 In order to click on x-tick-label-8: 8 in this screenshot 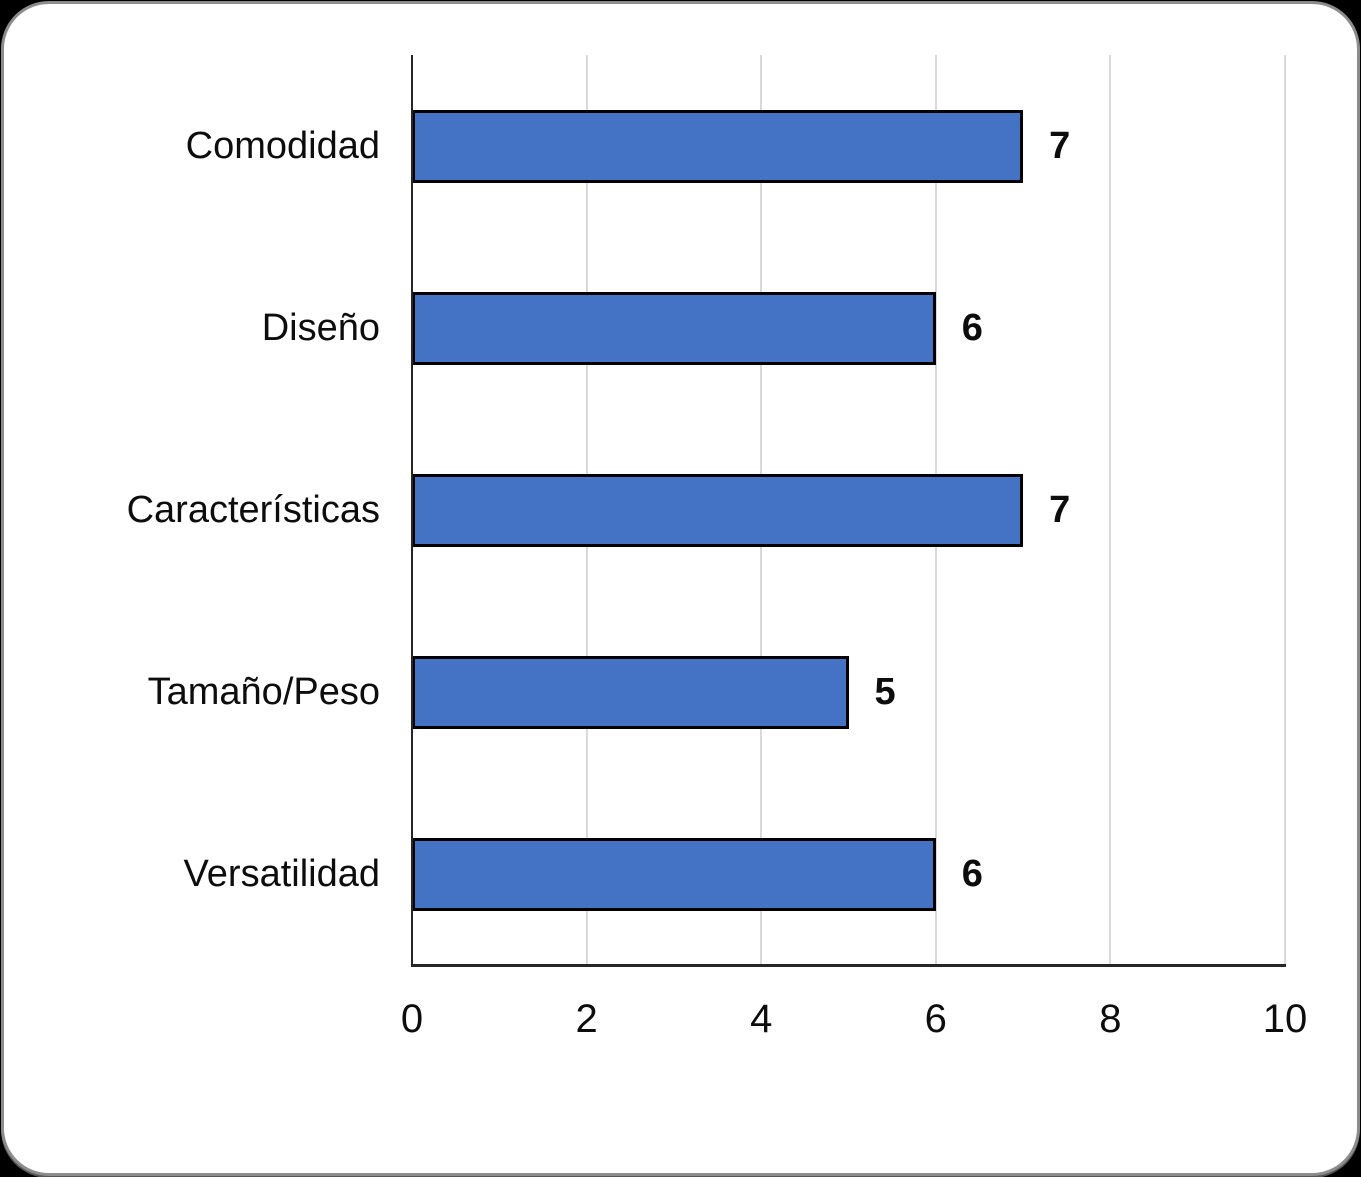, I will do `click(1110, 1019)`.